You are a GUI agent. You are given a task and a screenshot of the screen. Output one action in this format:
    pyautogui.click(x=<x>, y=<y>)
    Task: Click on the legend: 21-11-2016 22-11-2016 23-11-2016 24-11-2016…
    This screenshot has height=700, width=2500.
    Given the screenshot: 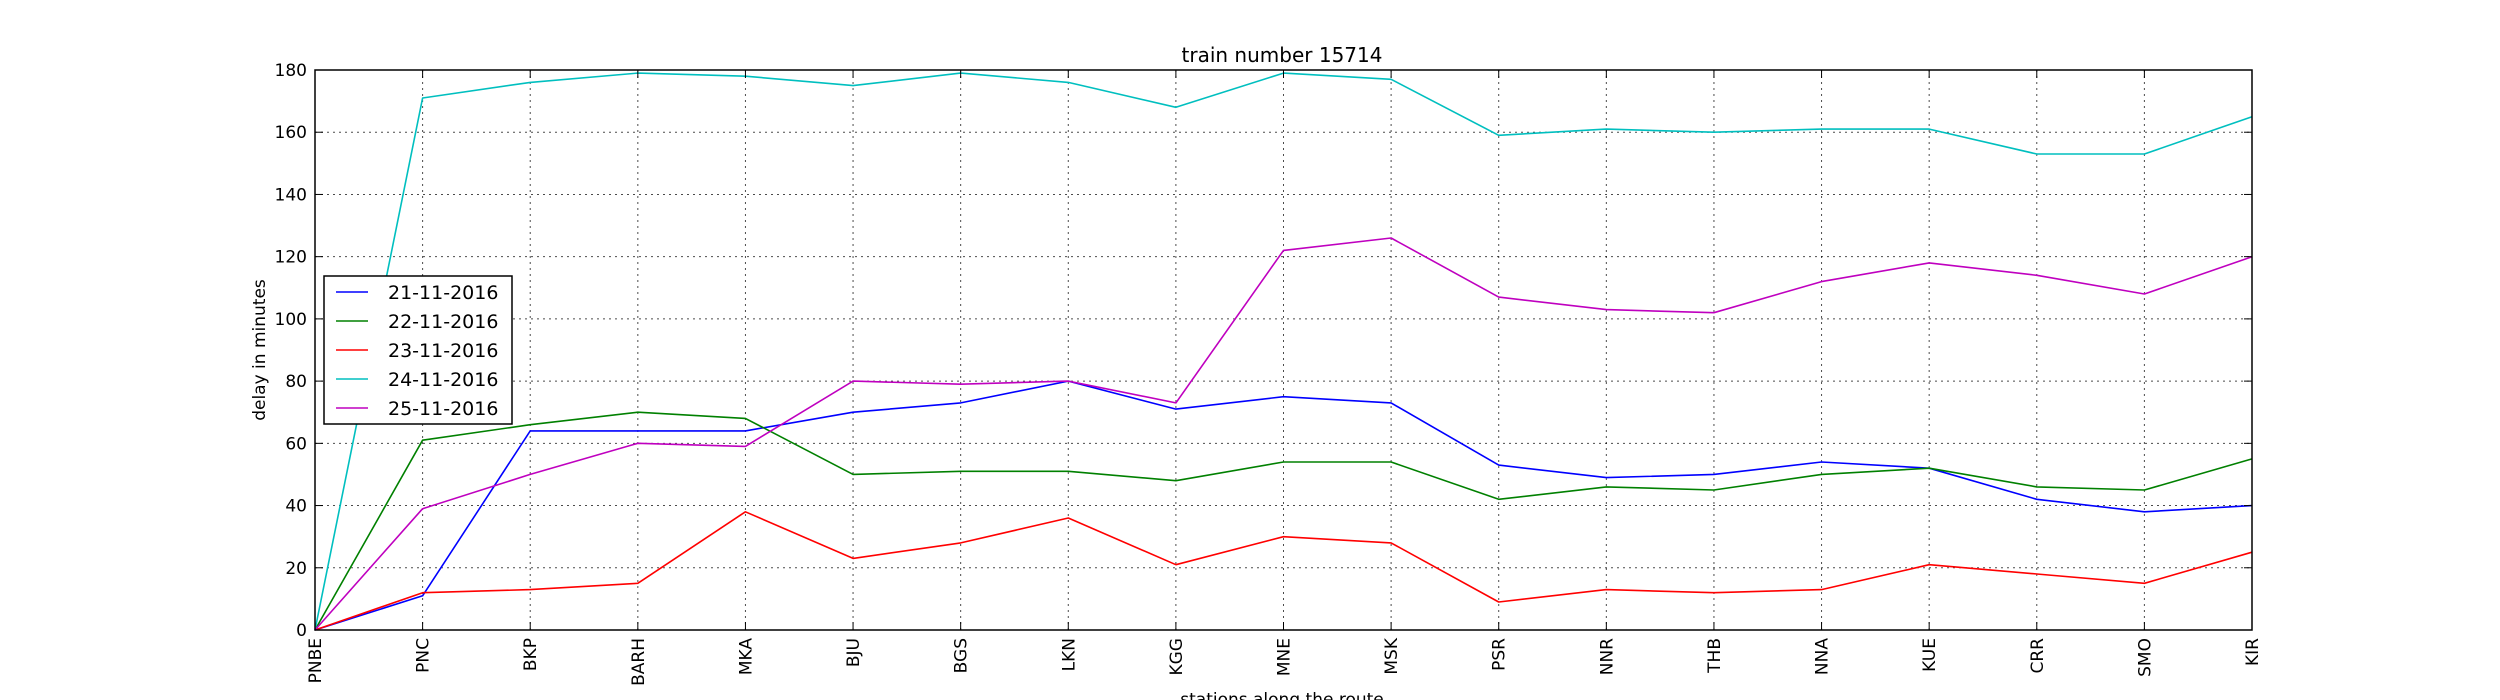 What is the action you would take?
    pyautogui.click(x=418, y=350)
    